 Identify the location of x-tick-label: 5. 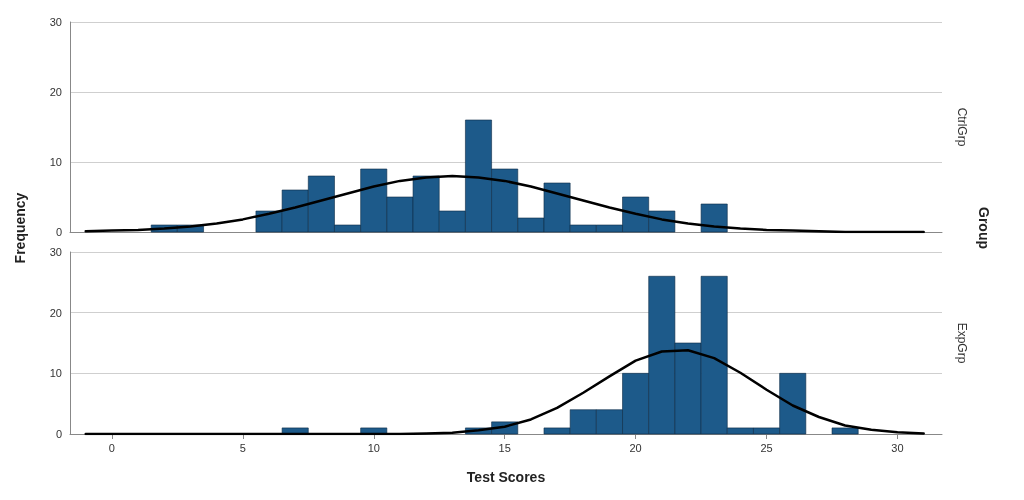
(242, 447).